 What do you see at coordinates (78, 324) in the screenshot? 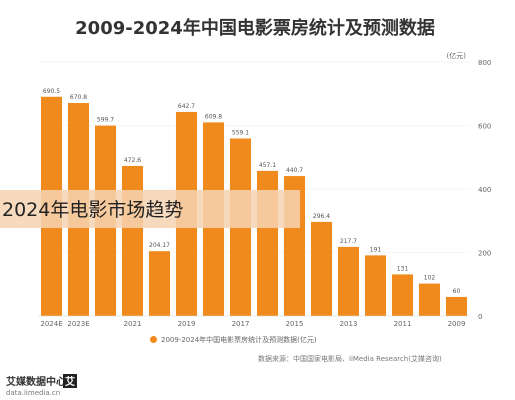
I see `x-tick-label: 2023E` at bounding box center [78, 324].